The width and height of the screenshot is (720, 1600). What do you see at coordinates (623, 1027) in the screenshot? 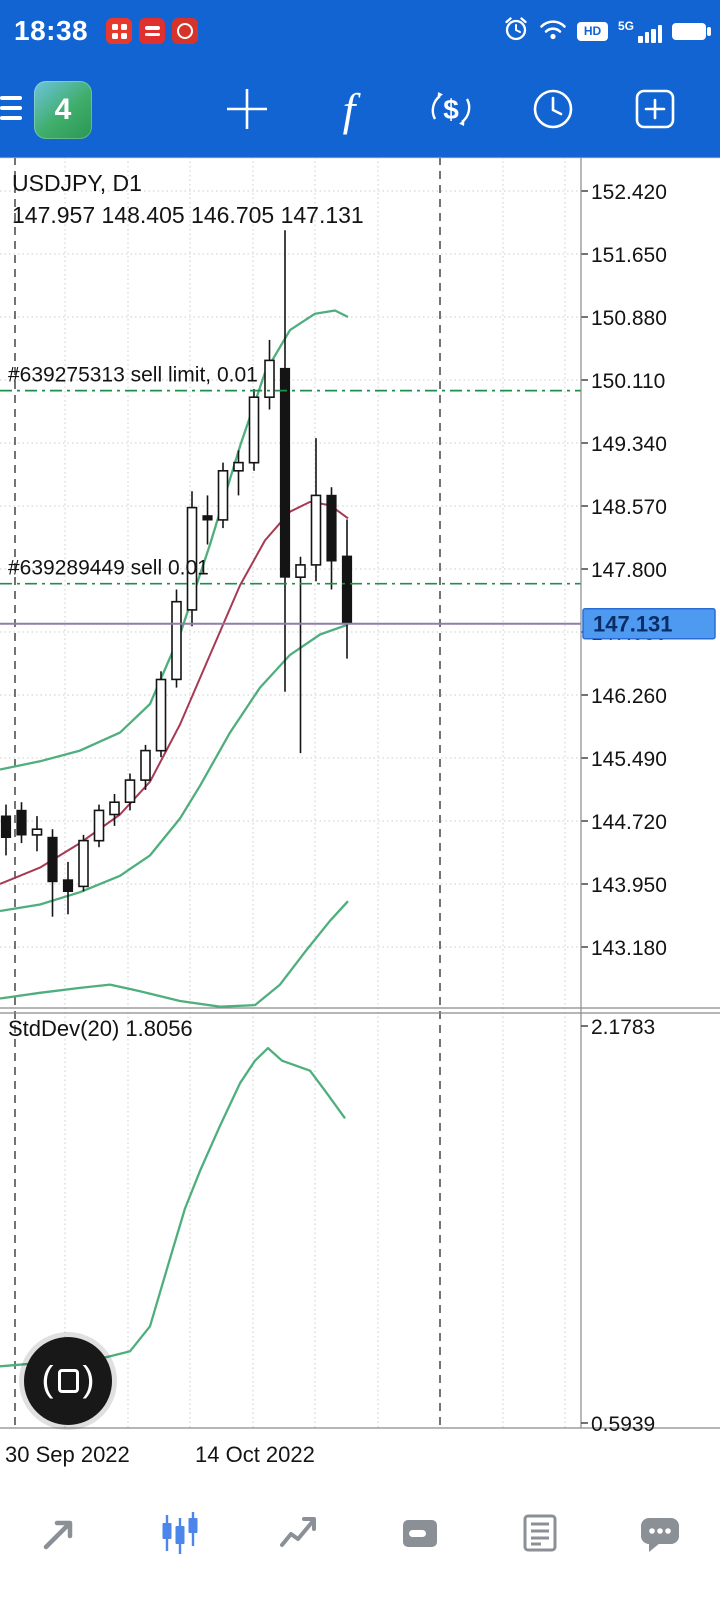
I see `indicator-max-label: 2.1783` at bounding box center [623, 1027].